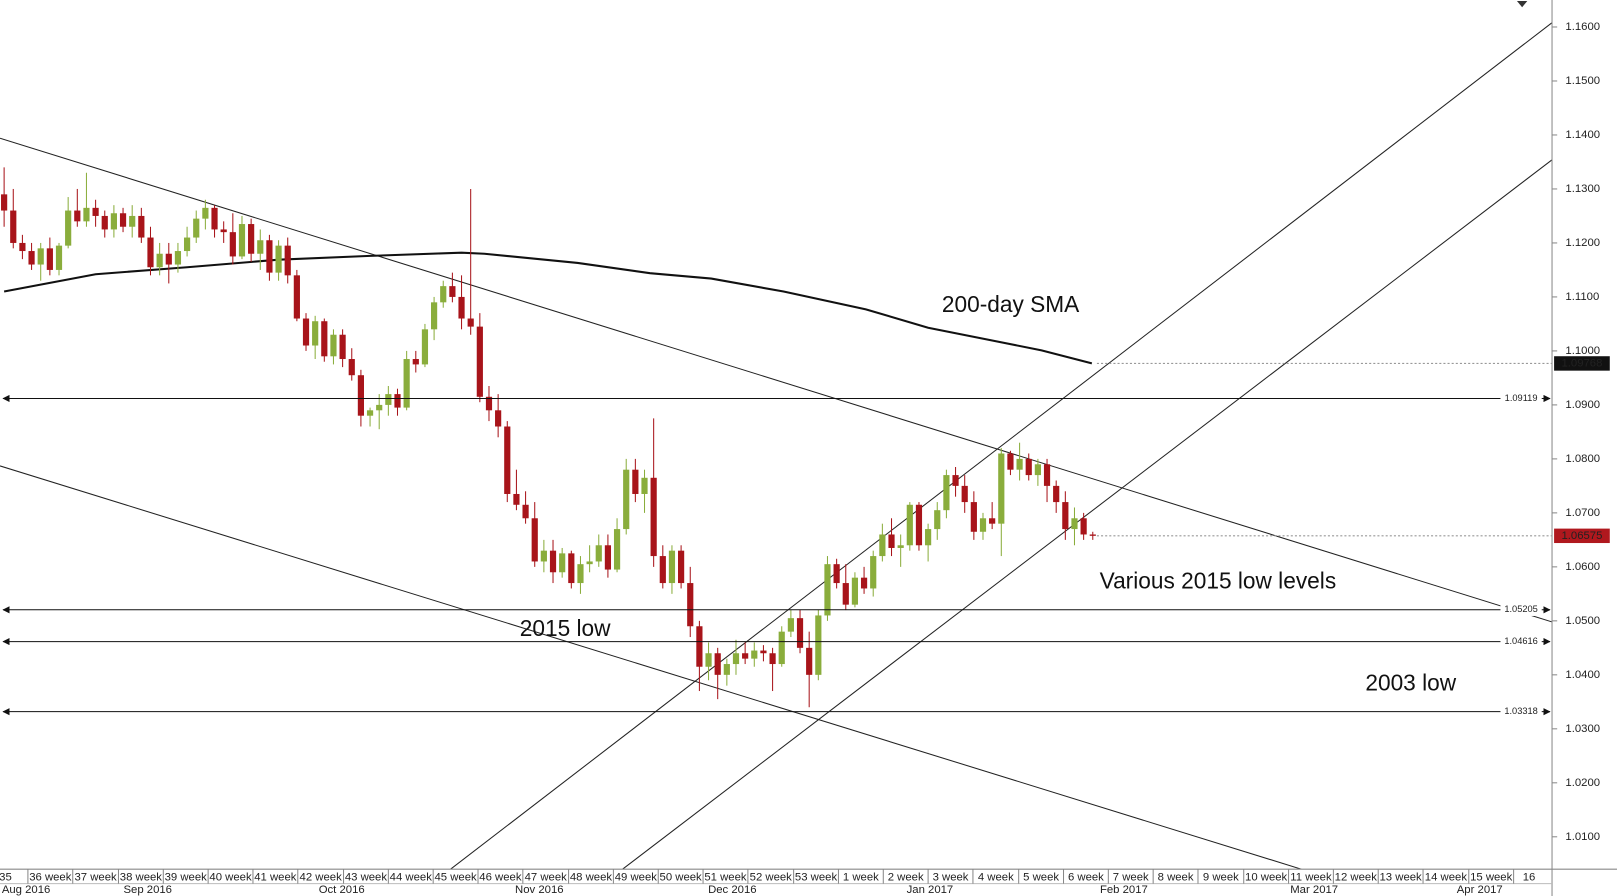 Image resolution: width=1617 pixels, height=896 pixels. What do you see at coordinates (732, 890) in the screenshot?
I see `month-label: Dec 2016` at bounding box center [732, 890].